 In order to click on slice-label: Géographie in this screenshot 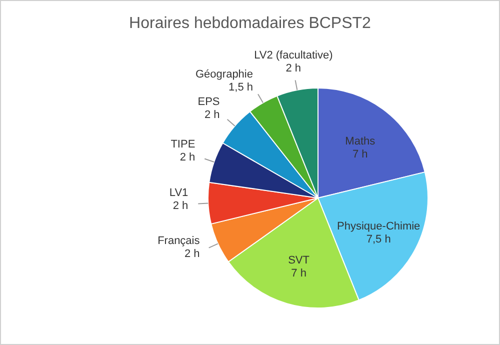, I will do `click(224, 74)`.